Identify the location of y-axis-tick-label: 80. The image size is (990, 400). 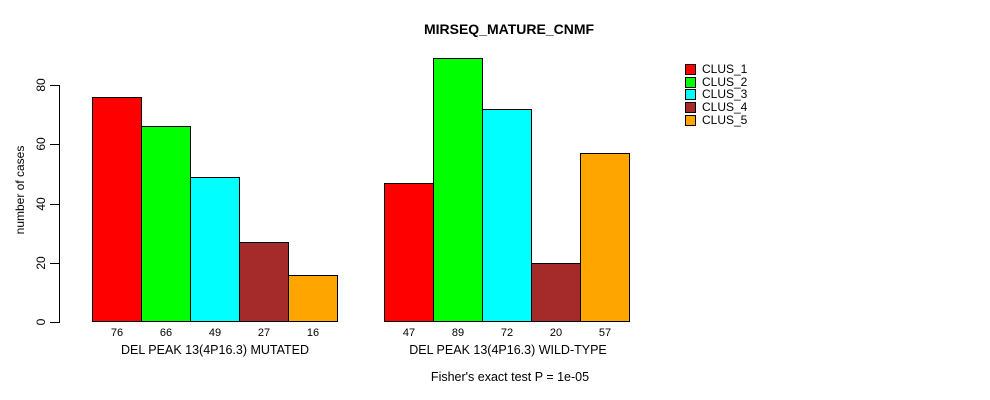
(41, 85).